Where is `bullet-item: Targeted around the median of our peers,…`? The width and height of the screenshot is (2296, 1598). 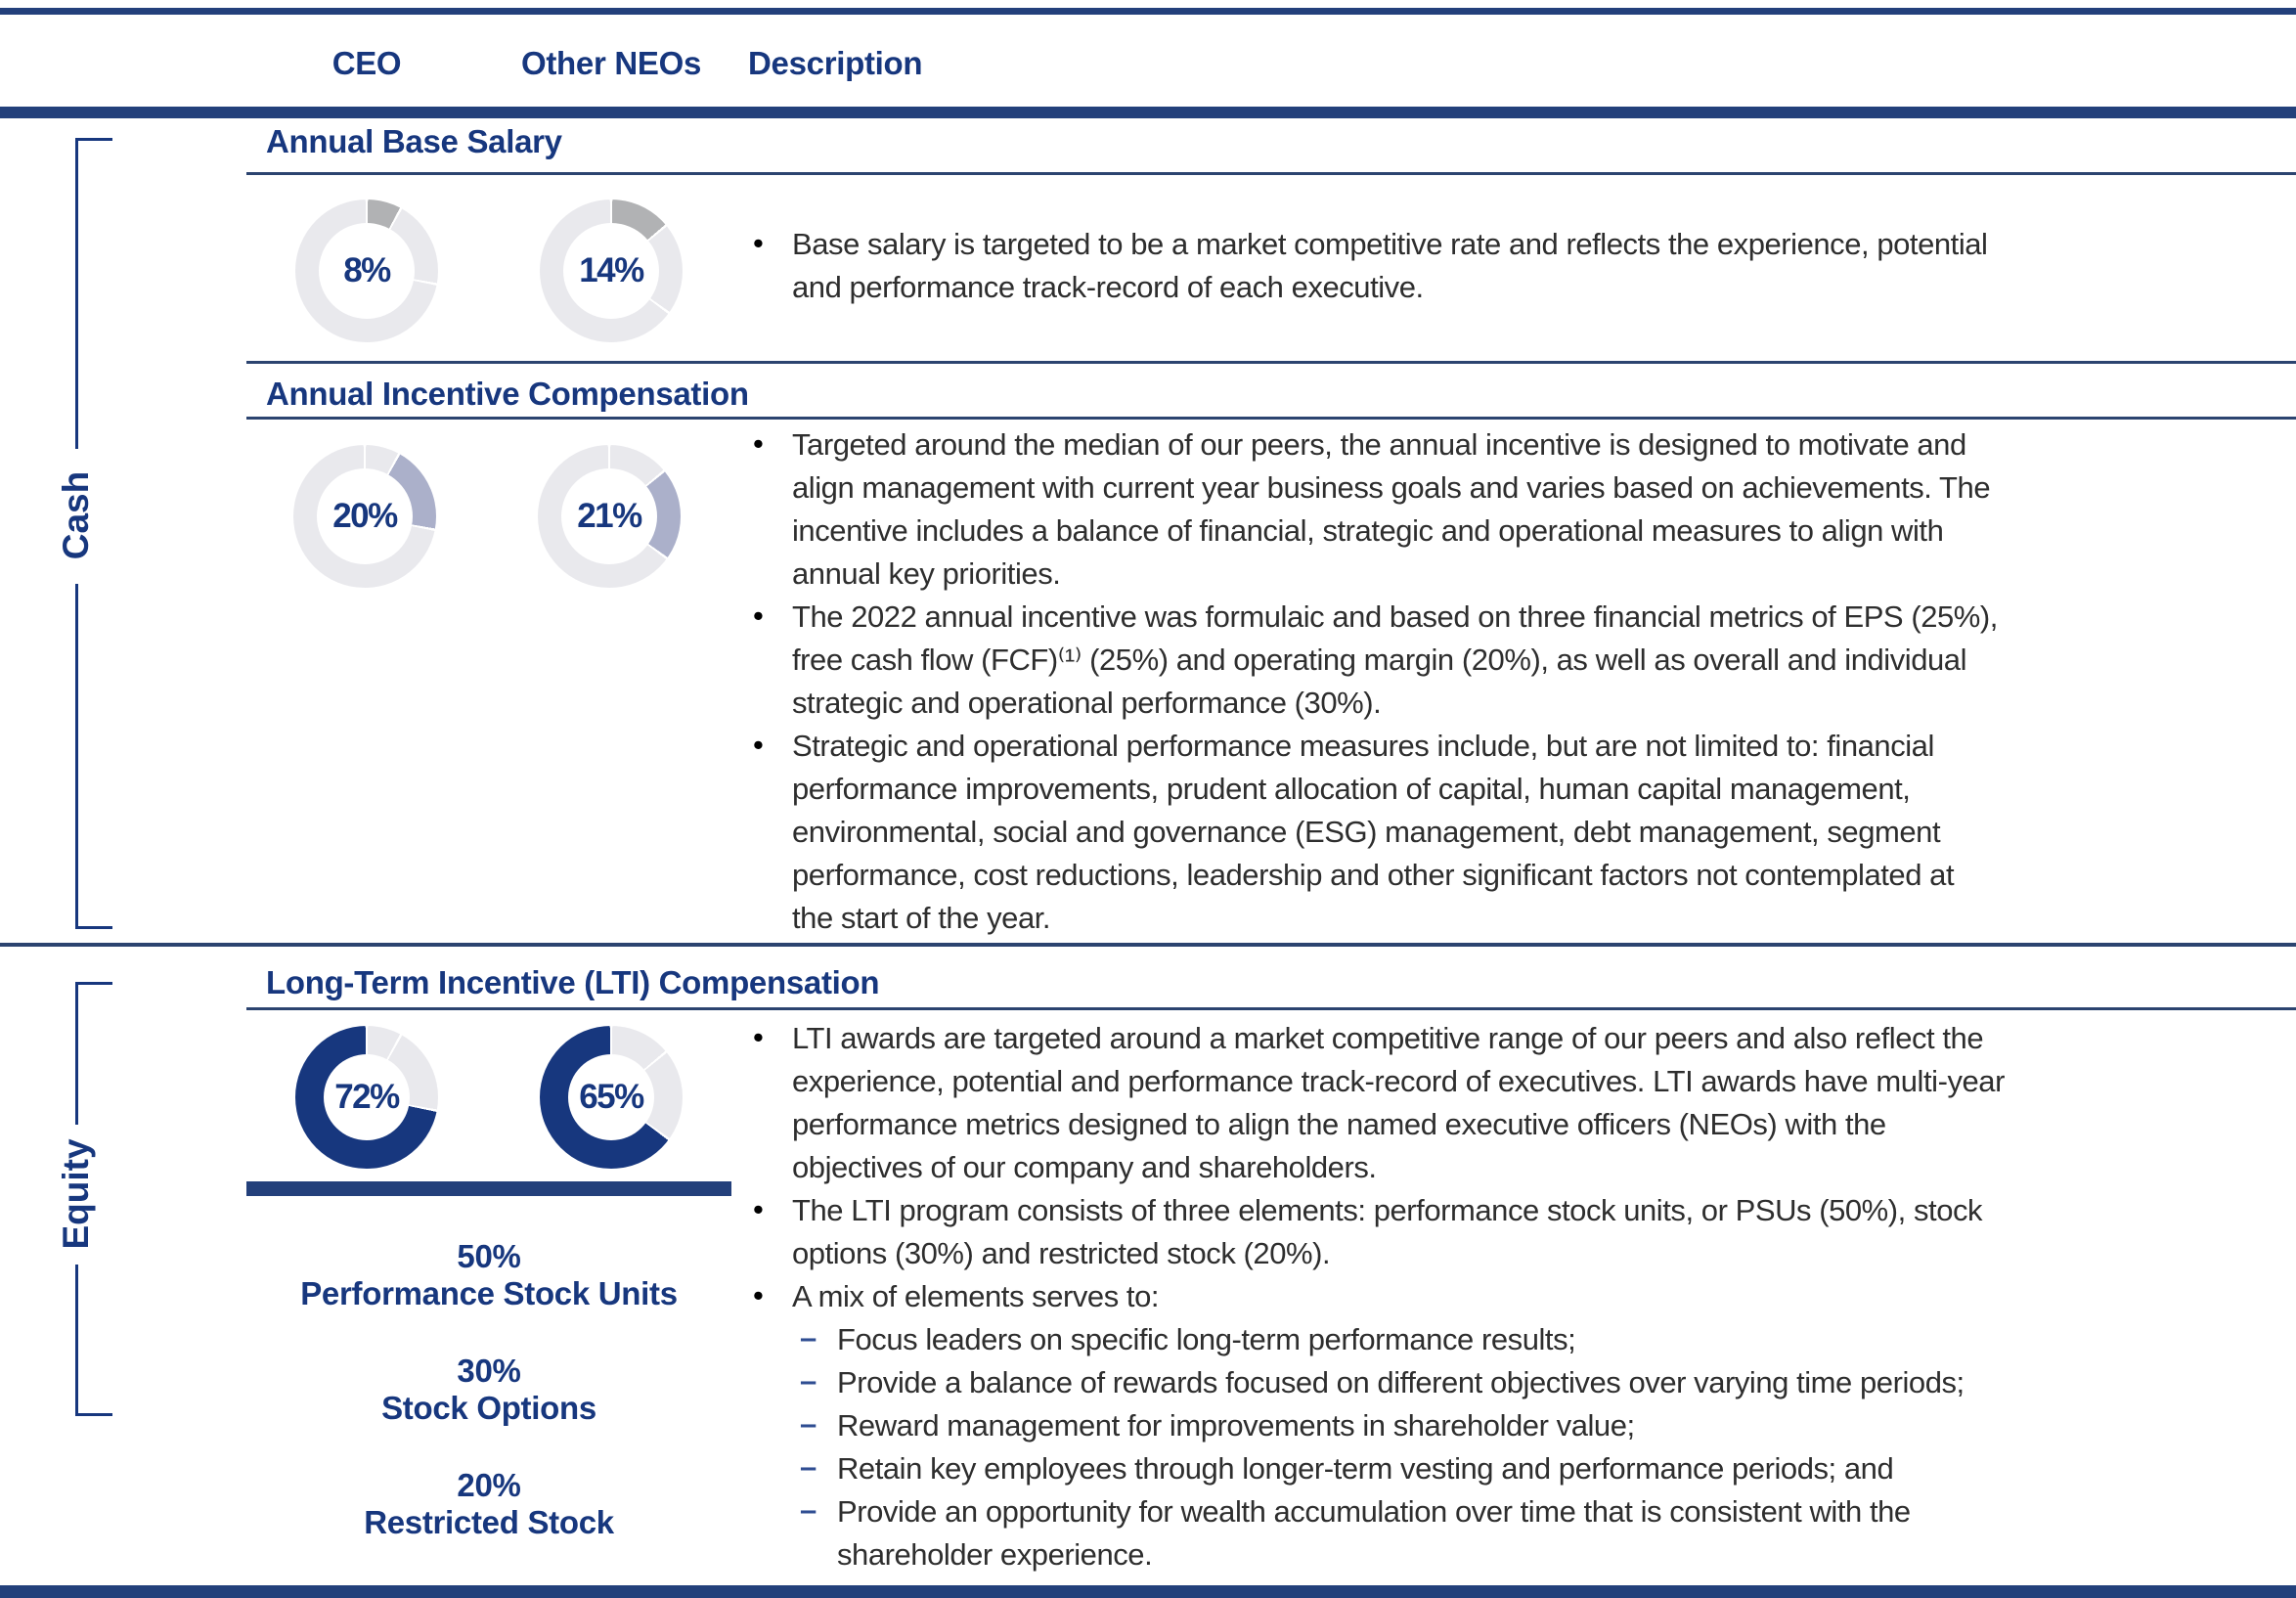 bullet-item: Targeted around the median of our peers,… is located at coordinates (1523, 509).